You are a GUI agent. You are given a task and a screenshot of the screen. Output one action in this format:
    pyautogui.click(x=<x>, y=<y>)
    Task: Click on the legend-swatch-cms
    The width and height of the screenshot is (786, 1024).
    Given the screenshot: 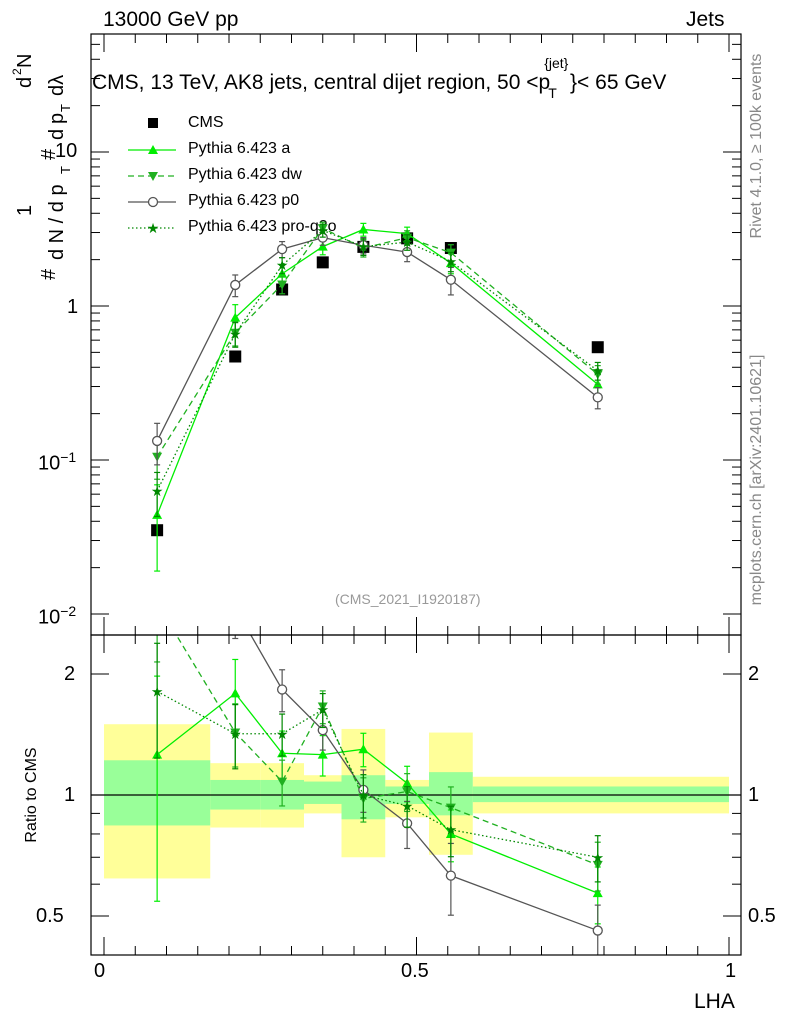 What is the action you would take?
    pyautogui.click(x=153, y=123)
    